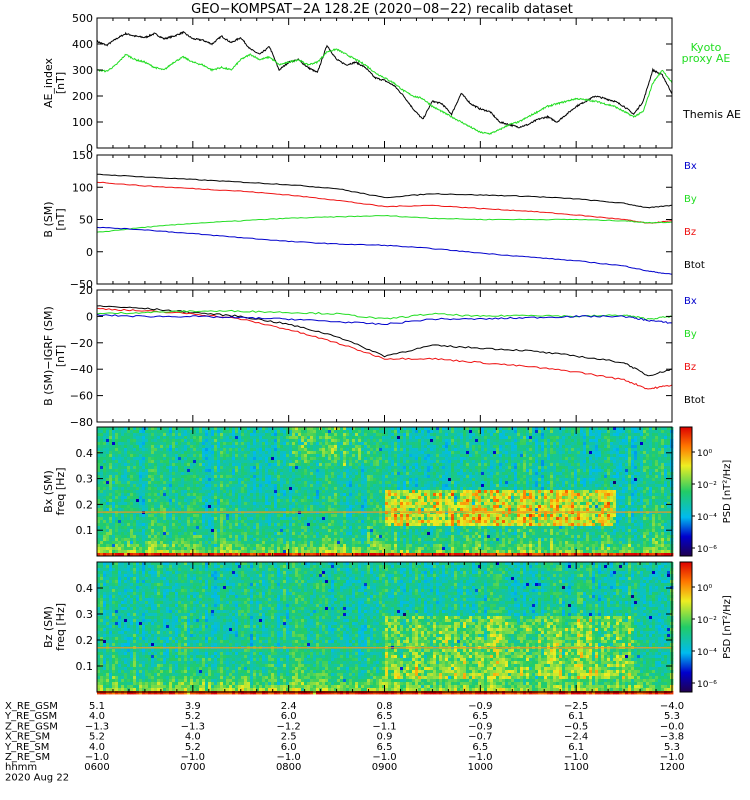 Image resolution: width=750 pixels, height=800 pixels. Describe the element at coordinates (82, 18) in the screenshot. I see `y-tick-label: 500` at that location.